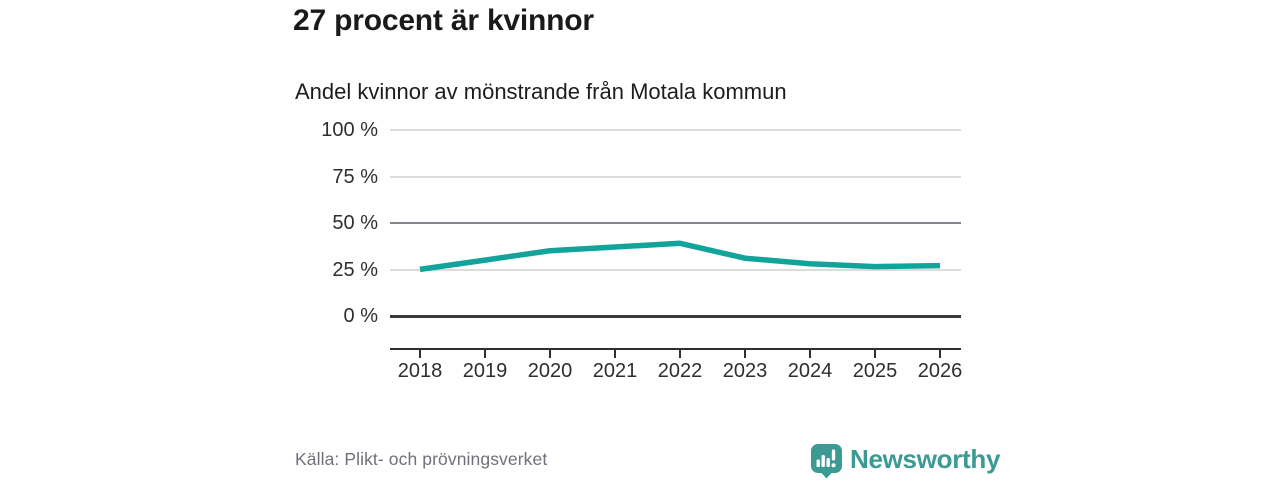  What do you see at coordinates (826, 461) in the screenshot?
I see `newsworthy-logo-icon` at bounding box center [826, 461].